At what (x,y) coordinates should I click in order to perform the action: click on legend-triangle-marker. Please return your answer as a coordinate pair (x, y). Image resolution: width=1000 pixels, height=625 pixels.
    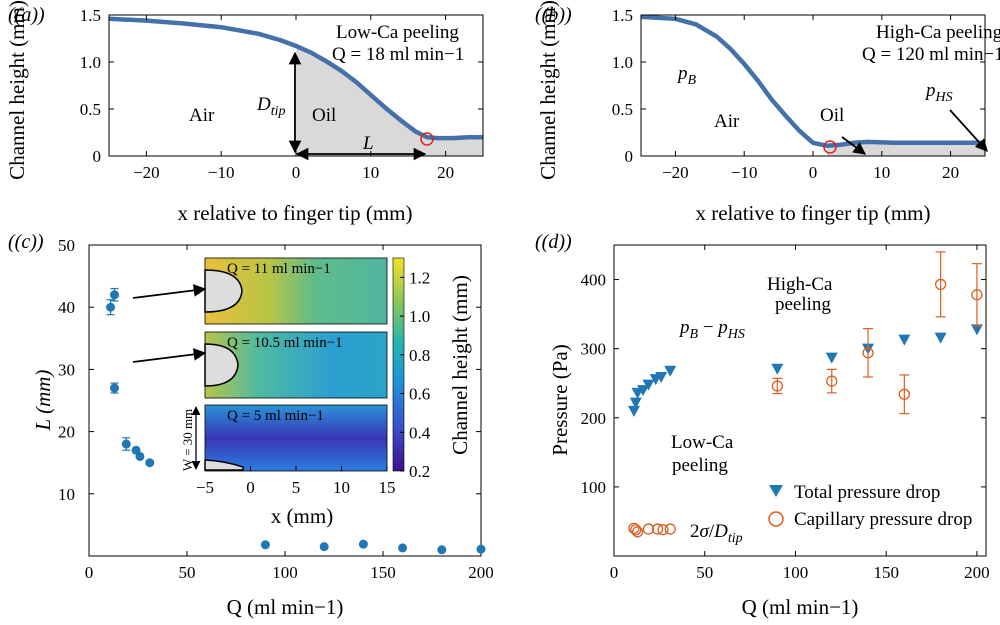
    Looking at the image, I should click on (776, 491).